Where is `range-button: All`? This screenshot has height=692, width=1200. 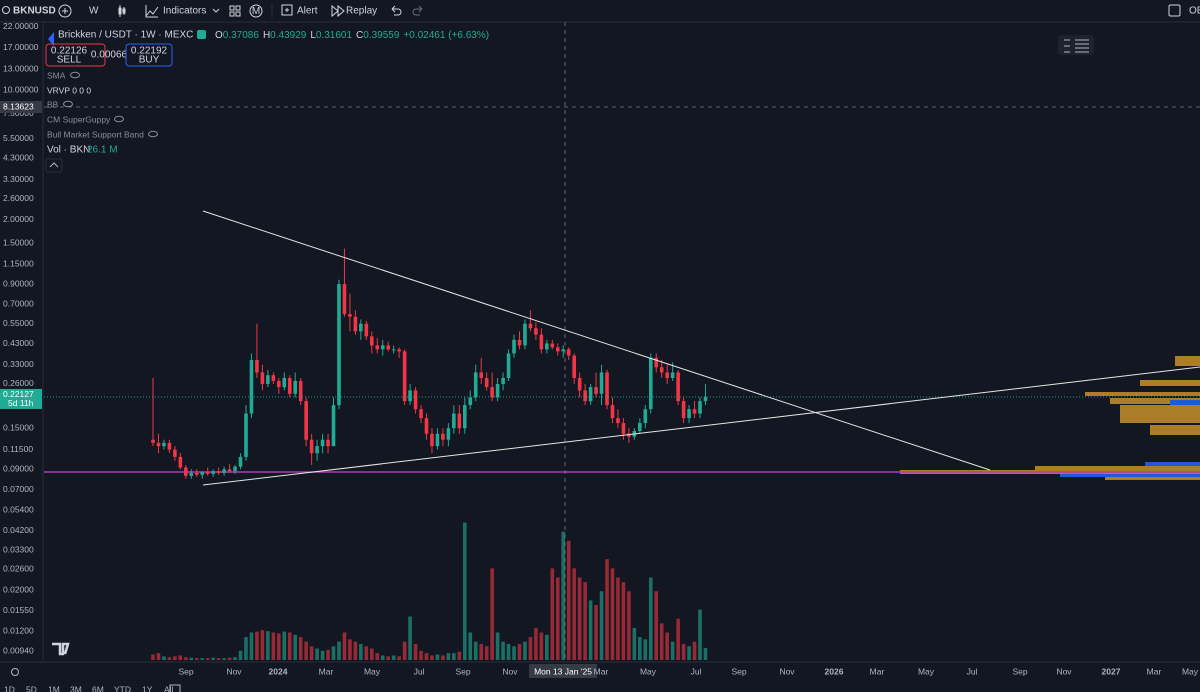
range-button: All is located at coordinates (169, 688).